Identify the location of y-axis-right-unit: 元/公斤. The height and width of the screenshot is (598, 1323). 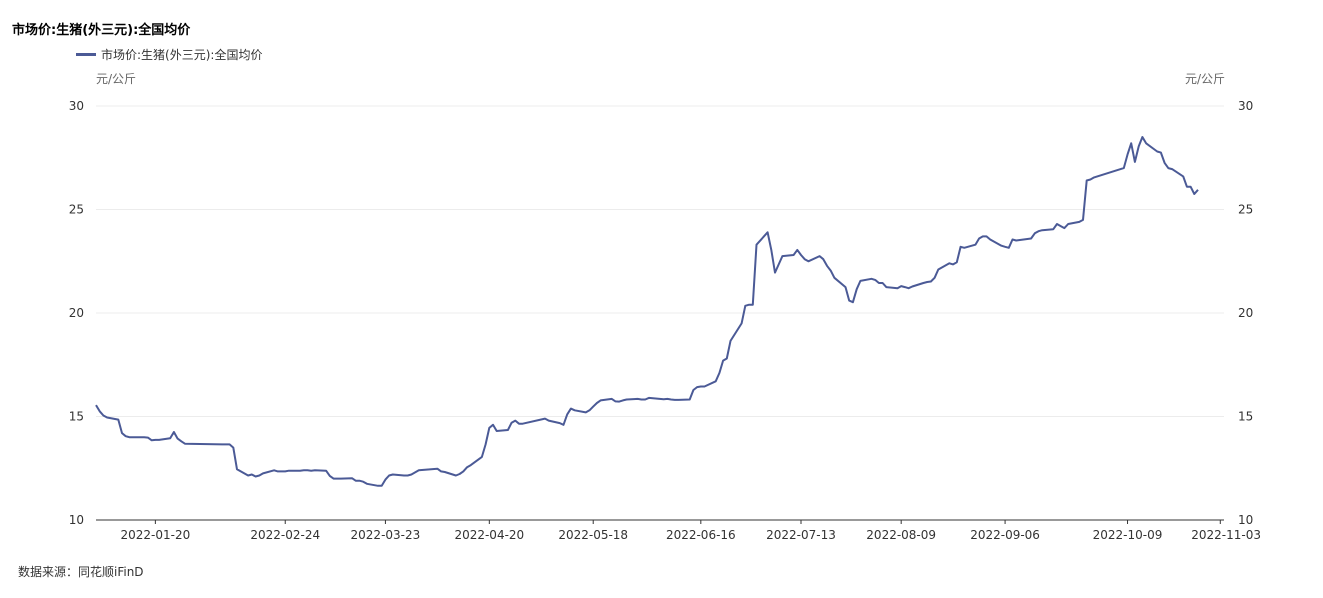
(1204, 79).